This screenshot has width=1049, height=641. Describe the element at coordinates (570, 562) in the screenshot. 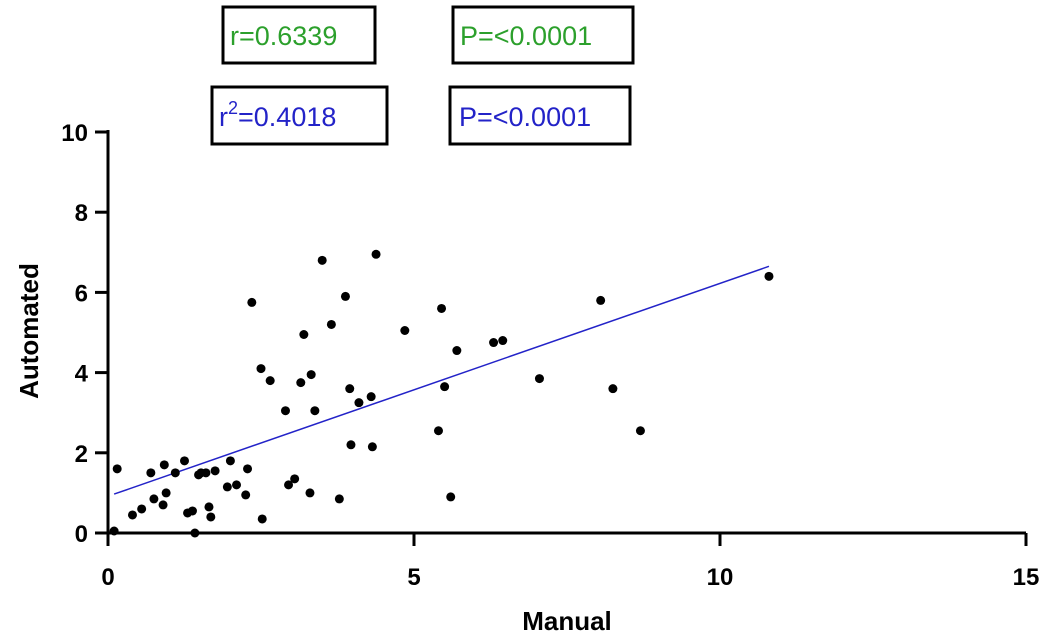

I see `x-axis-ticks: 0 5 10 15` at that location.